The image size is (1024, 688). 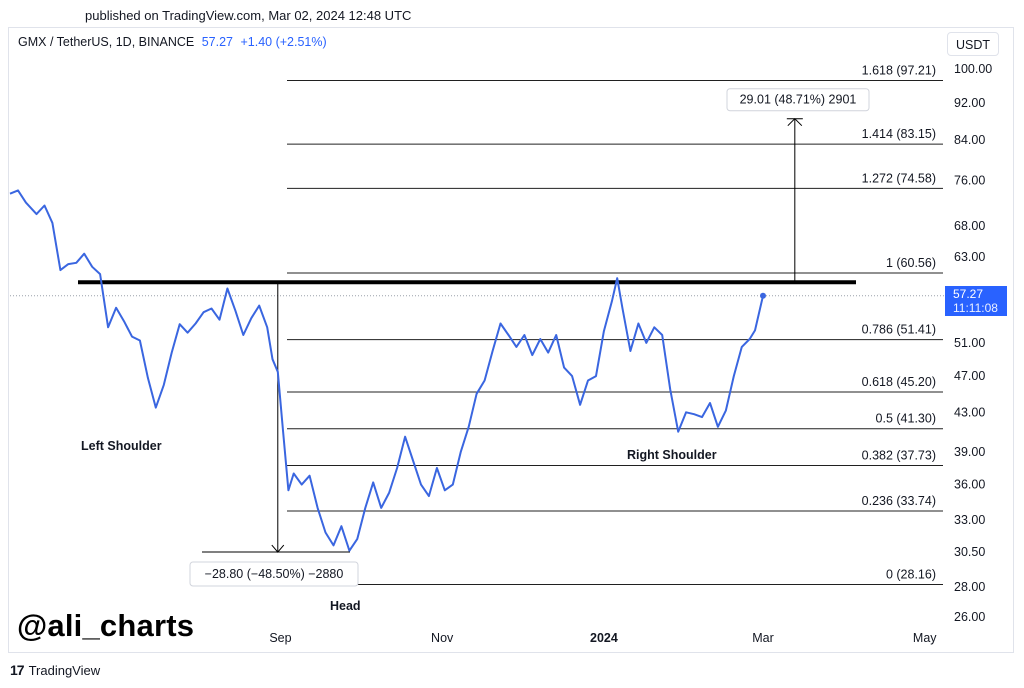 I want to click on y-tick-label: 39.00, so click(x=969, y=452).